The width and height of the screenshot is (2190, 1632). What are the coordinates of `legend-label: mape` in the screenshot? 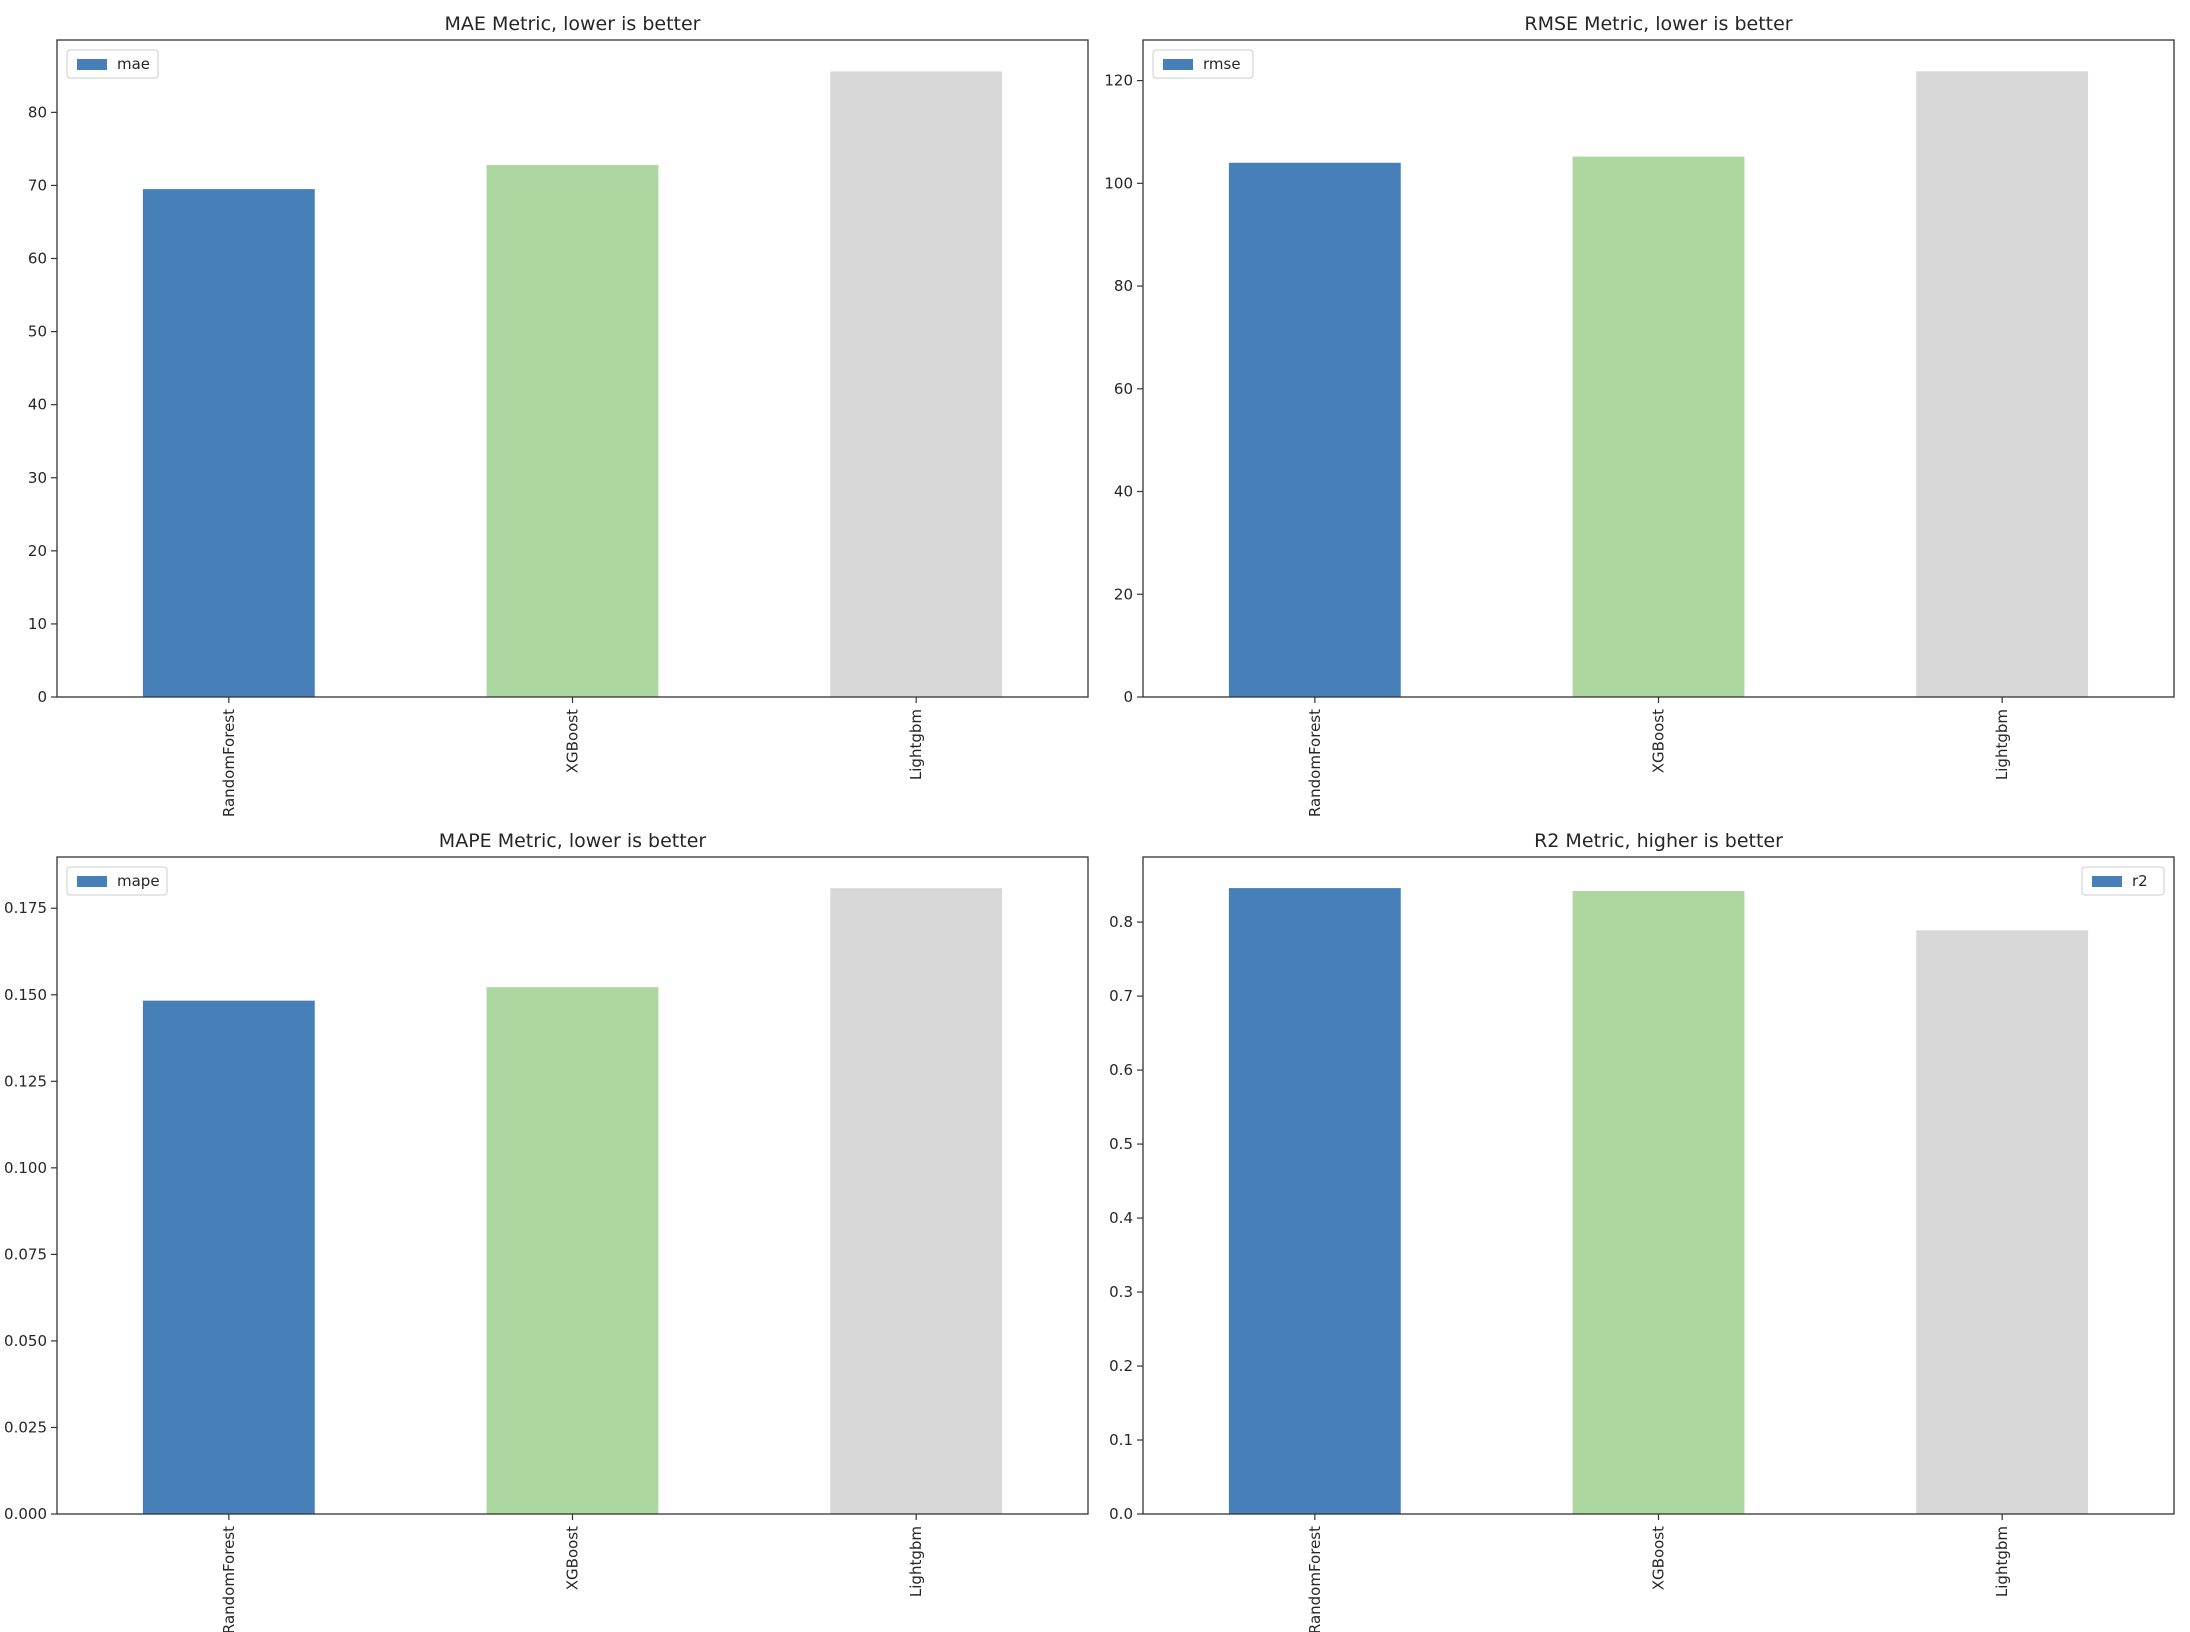 It's located at (138, 881).